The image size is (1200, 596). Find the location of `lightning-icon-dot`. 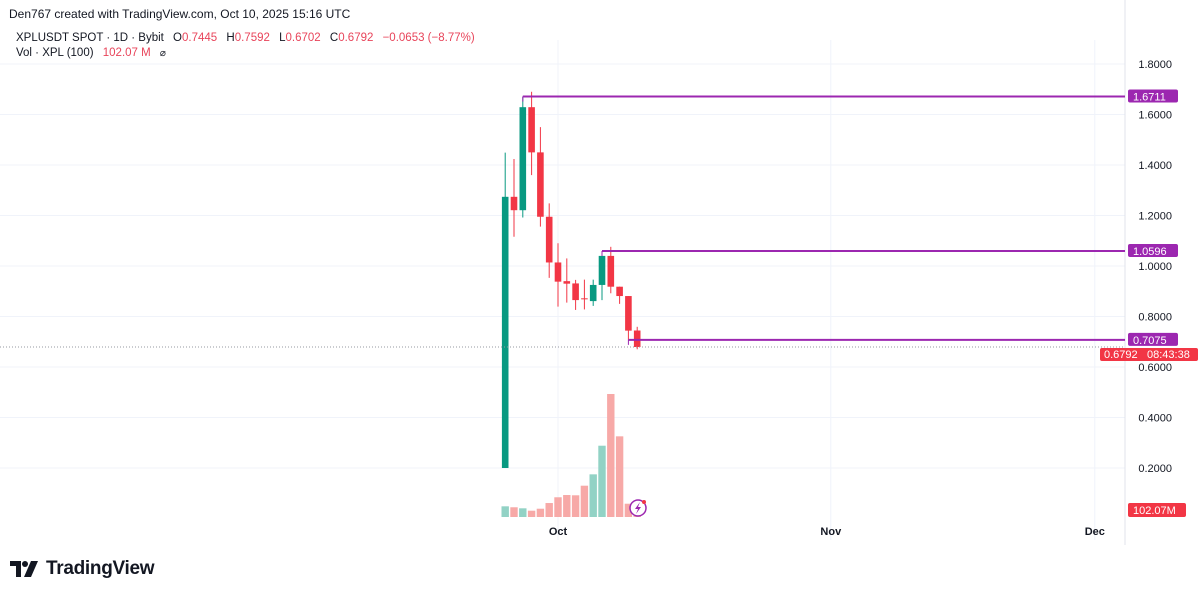

lightning-icon-dot is located at coordinates (644, 502).